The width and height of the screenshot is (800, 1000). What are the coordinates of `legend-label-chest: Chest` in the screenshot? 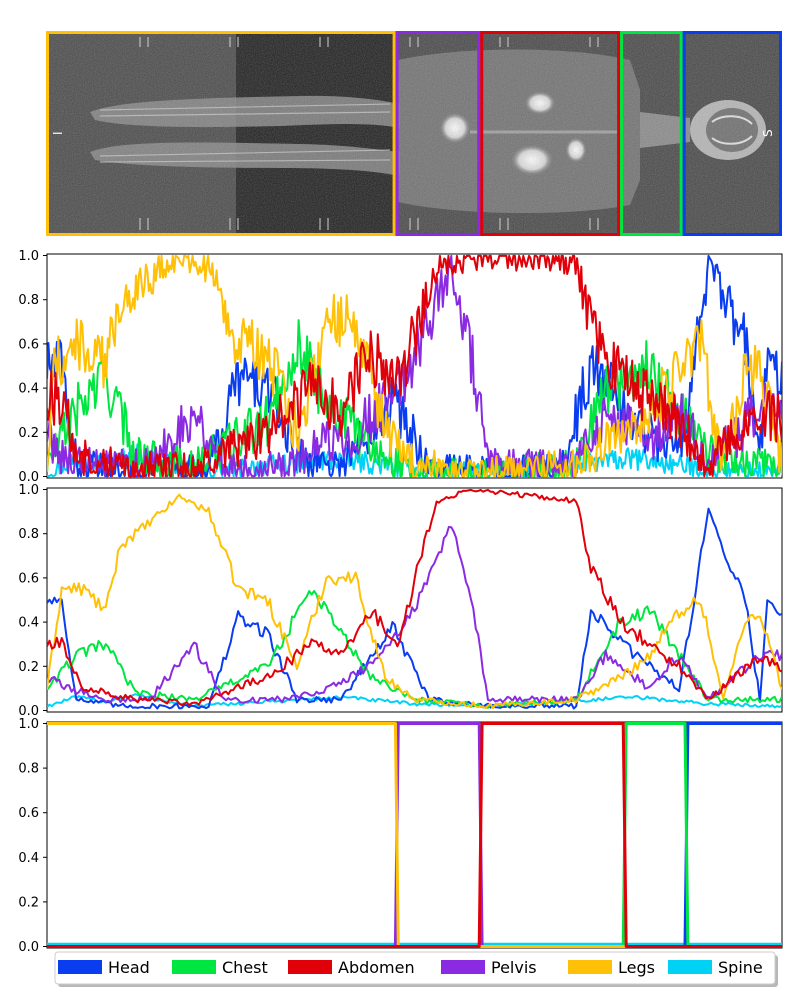 It's located at (245, 967).